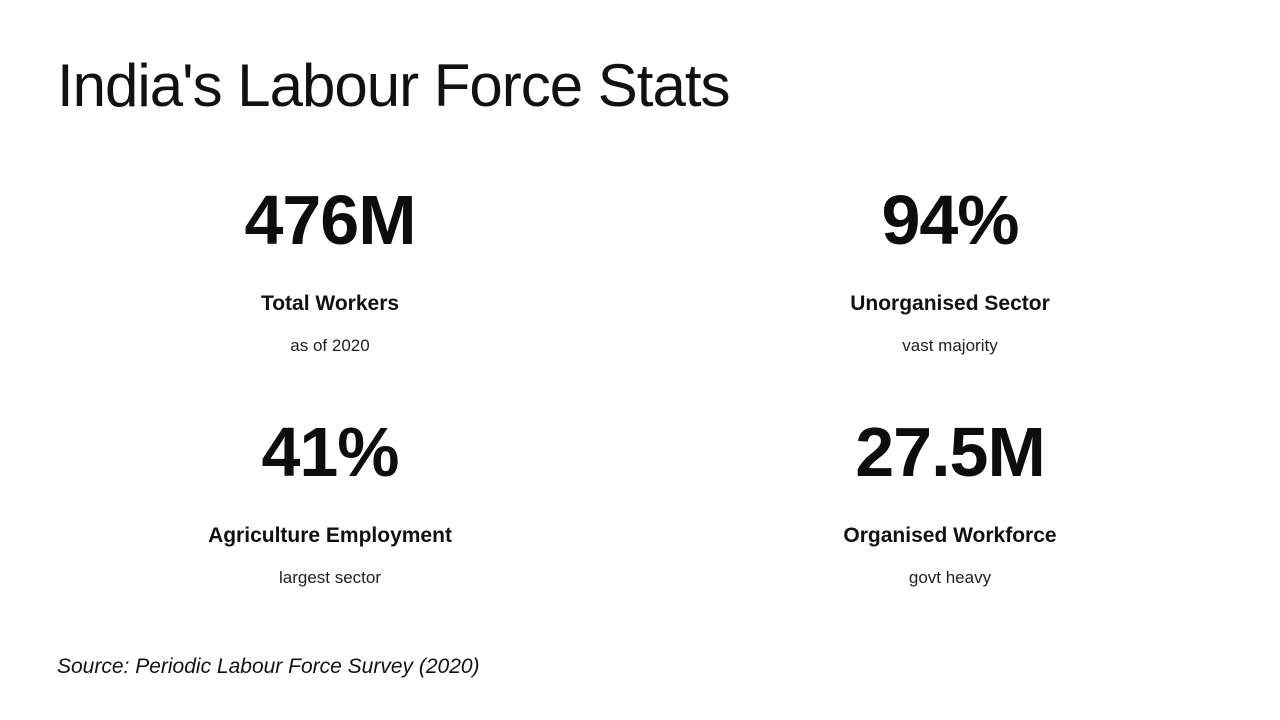 The height and width of the screenshot is (720, 1280). Describe the element at coordinates (330, 577) in the screenshot. I see `stat-subtext: largest sector` at that location.